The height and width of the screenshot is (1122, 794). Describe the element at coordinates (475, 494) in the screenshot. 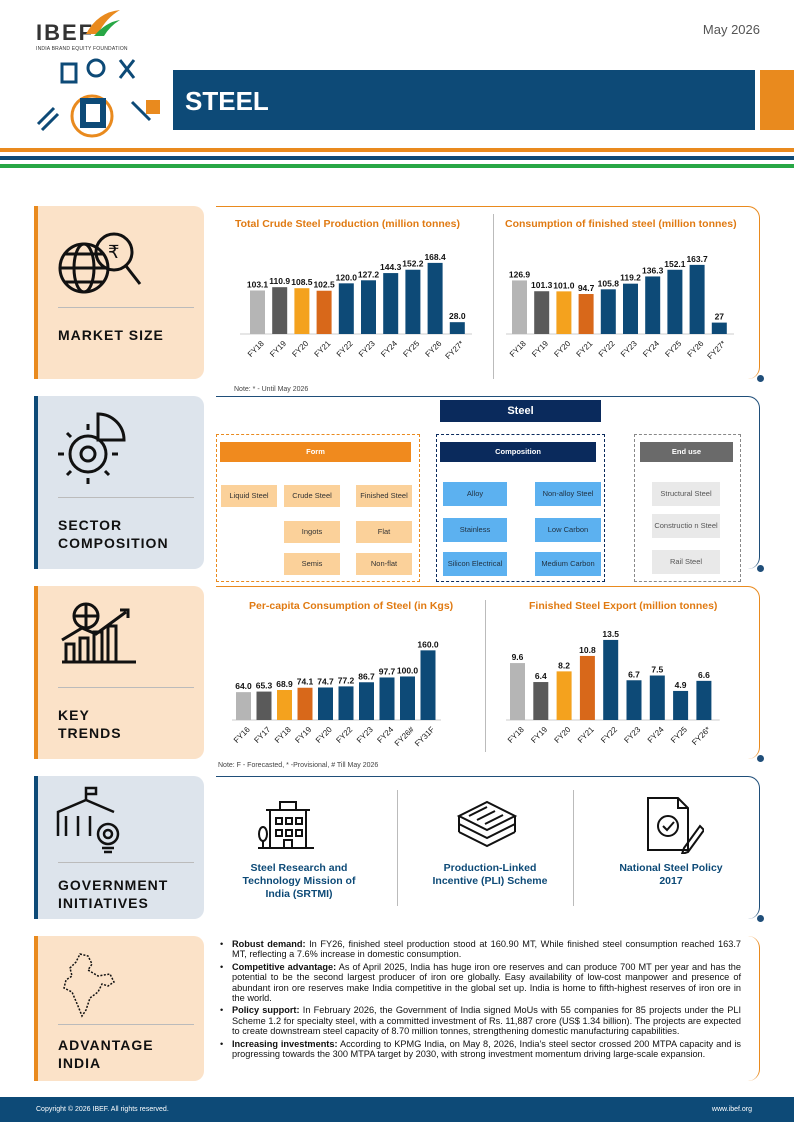

I see `composition-item: Alloy` at that location.